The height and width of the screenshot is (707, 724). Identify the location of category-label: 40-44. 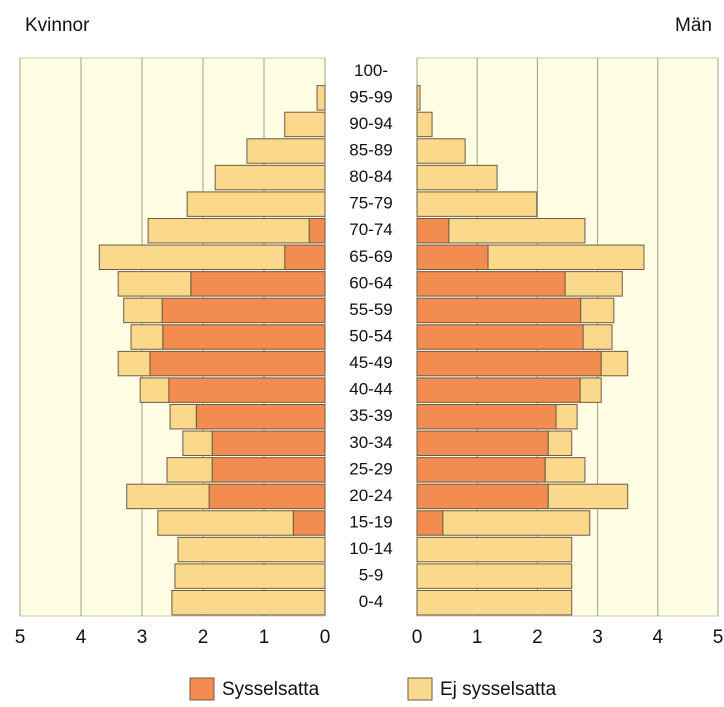
(370, 389).